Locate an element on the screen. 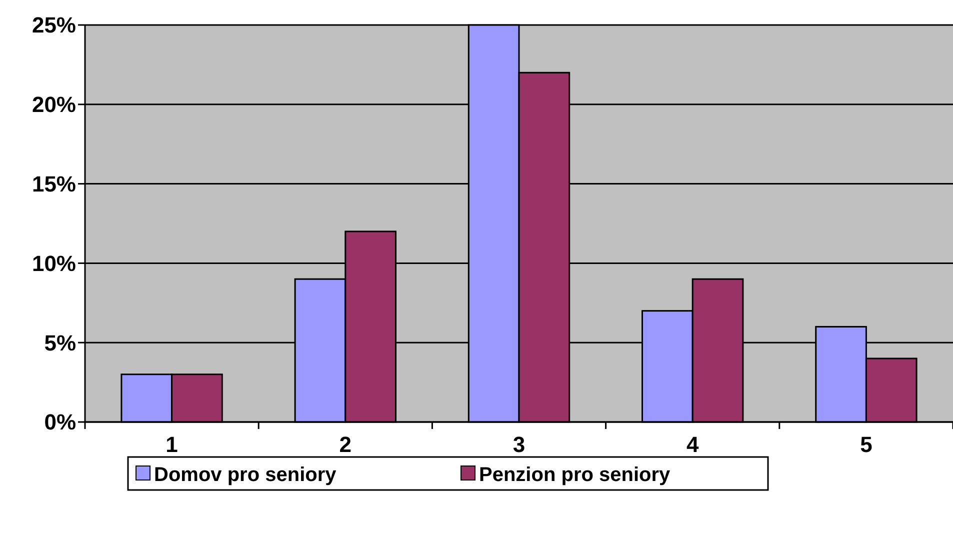 The height and width of the screenshot is (550, 953). x-tick-label: 5 is located at coordinates (866, 444).